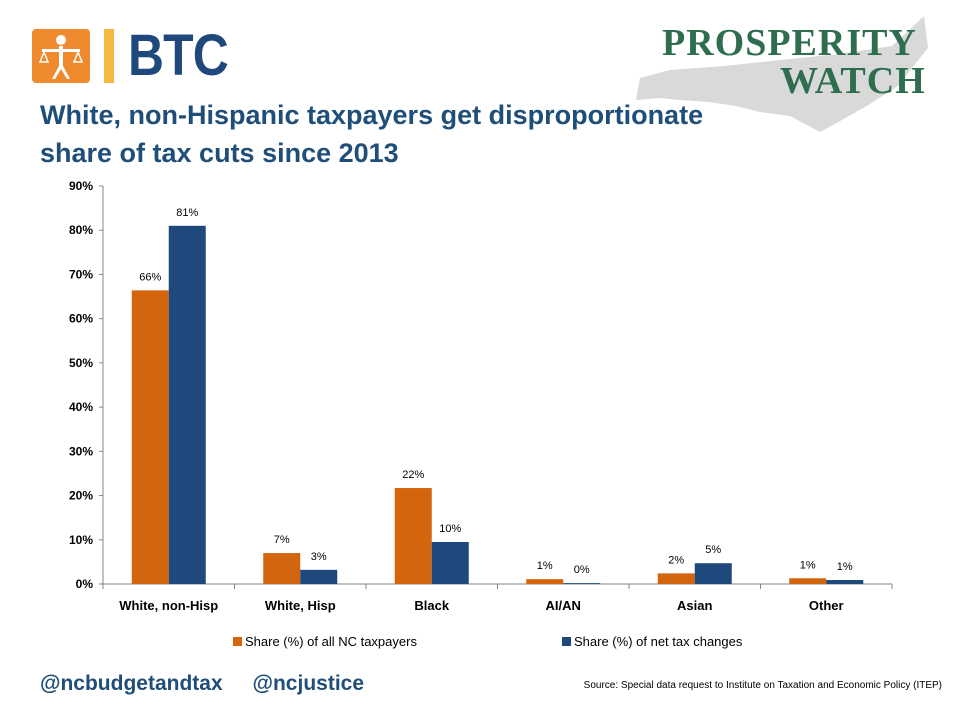  What do you see at coordinates (694, 605) in the screenshot?
I see `x-category-label: Asian` at bounding box center [694, 605].